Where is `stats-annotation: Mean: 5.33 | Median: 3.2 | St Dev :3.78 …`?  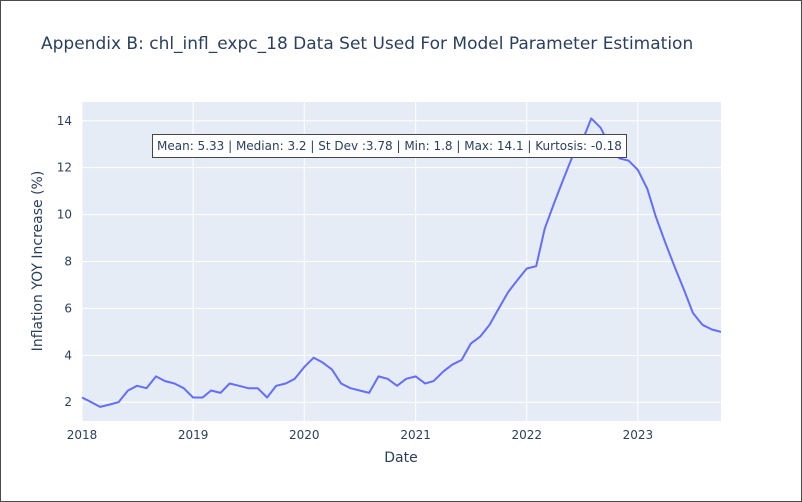
stats-annotation: Mean: 5.33 | Median: 3.2 | St Dev :3.78 … is located at coordinates (389, 146).